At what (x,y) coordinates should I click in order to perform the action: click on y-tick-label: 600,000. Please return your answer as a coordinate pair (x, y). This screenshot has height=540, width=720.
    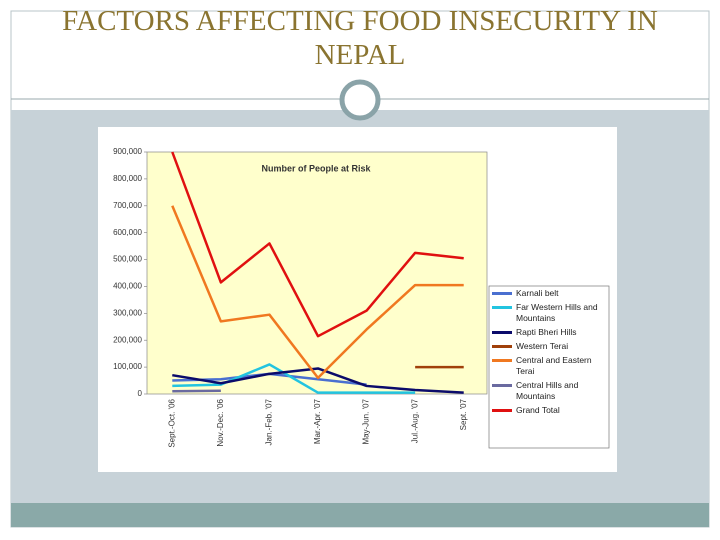
    Looking at the image, I should click on (127, 232).